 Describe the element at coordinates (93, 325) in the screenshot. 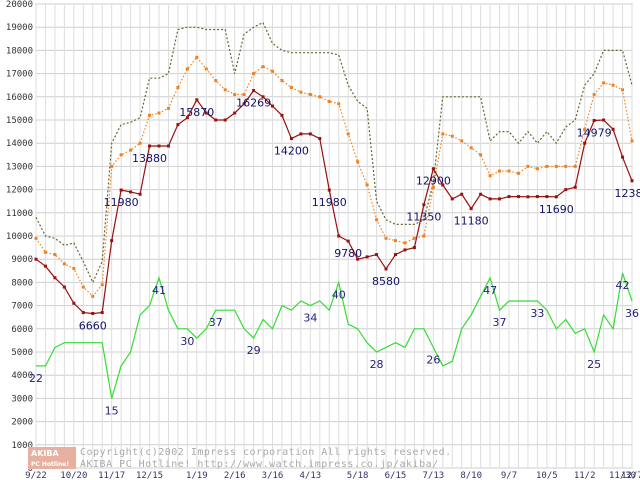

I see `data-label: 6660` at that location.